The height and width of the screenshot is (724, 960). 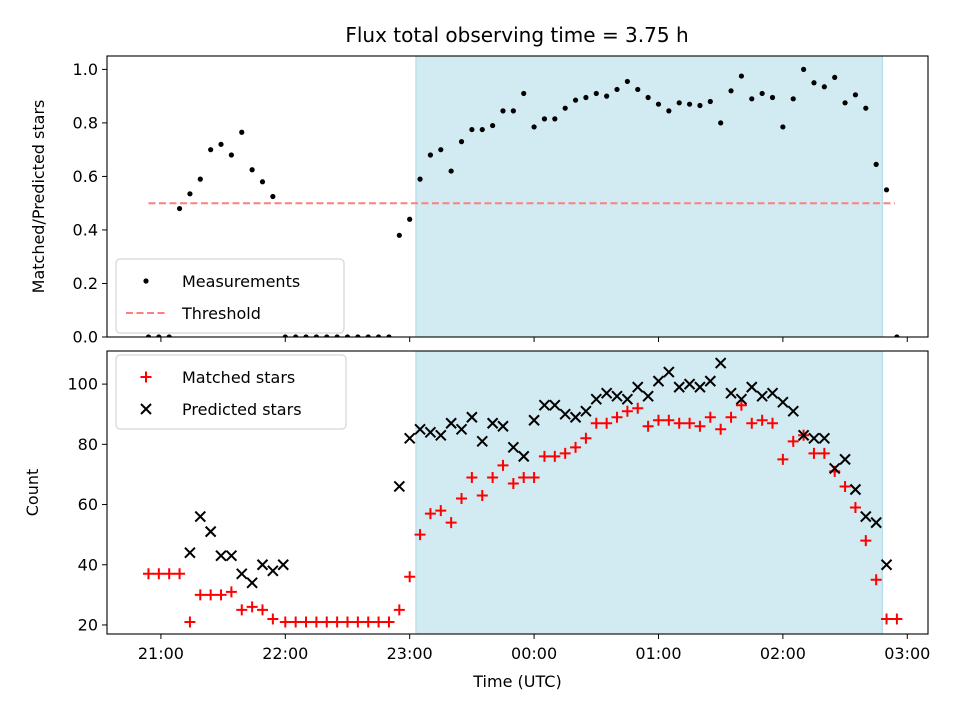 I want to click on x-tick-label: 22:00, so click(x=285, y=653).